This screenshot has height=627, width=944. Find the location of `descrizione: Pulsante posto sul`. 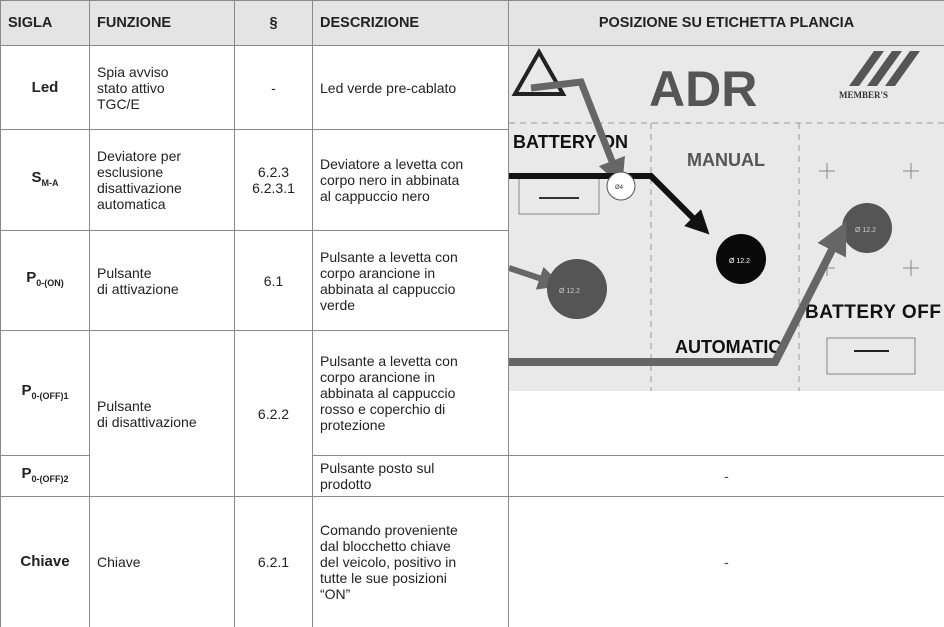

descrizione: Pulsante posto sul is located at coordinates (377, 468).